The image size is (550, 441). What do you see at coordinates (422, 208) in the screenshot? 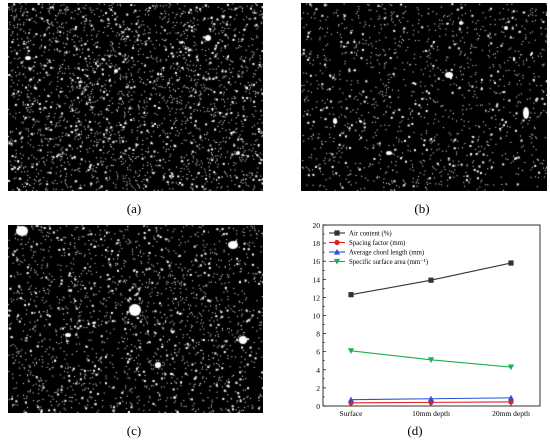
I see `panel-label-b: (b)` at bounding box center [422, 208].